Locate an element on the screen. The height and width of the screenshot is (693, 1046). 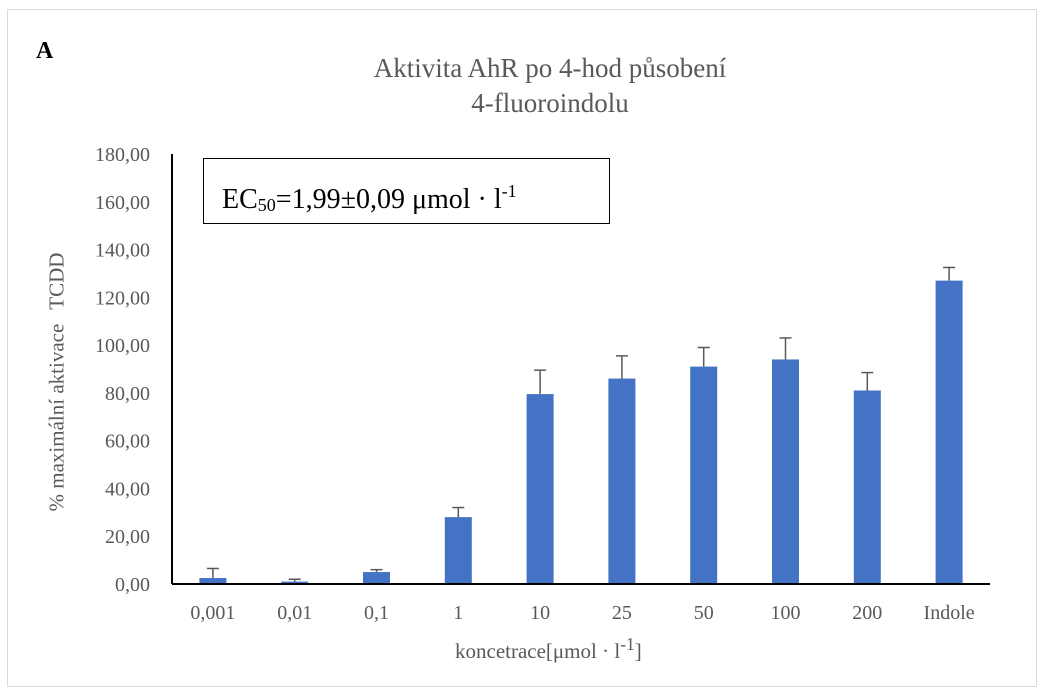
y-tick-label: 160,00 is located at coordinates (122, 203).